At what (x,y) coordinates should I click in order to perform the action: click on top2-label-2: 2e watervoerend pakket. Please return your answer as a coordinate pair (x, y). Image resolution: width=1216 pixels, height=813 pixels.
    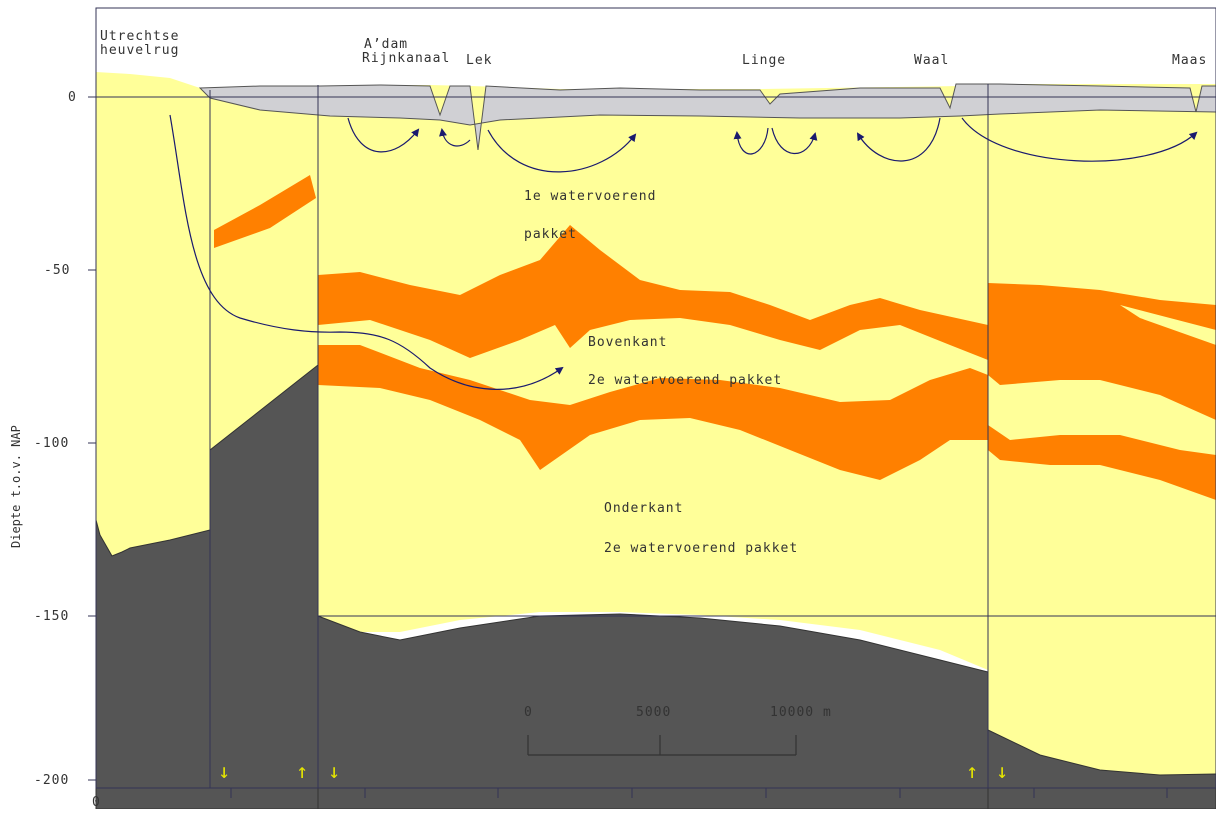
    Looking at the image, I should click on (685, 380).